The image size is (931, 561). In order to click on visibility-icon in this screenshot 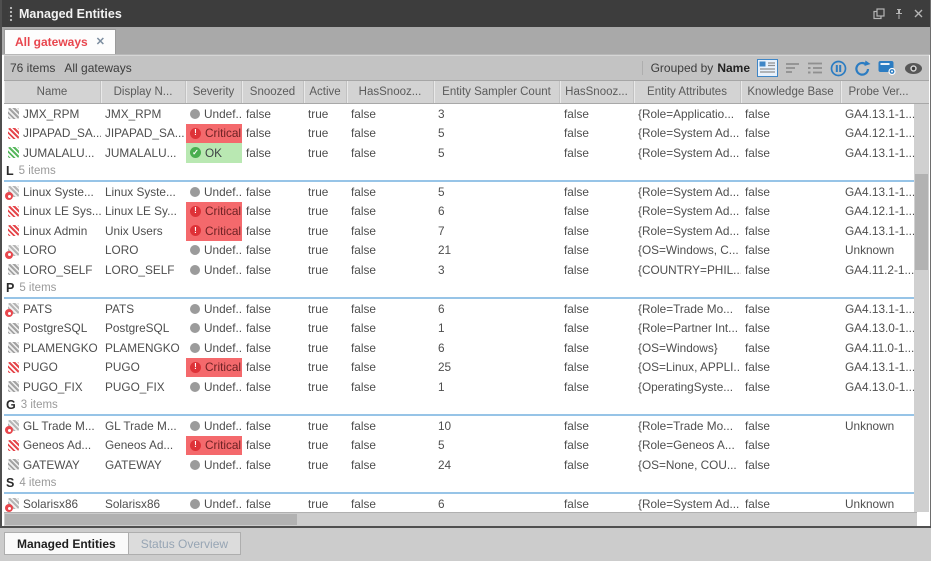, I will do `click(913, 68)`.